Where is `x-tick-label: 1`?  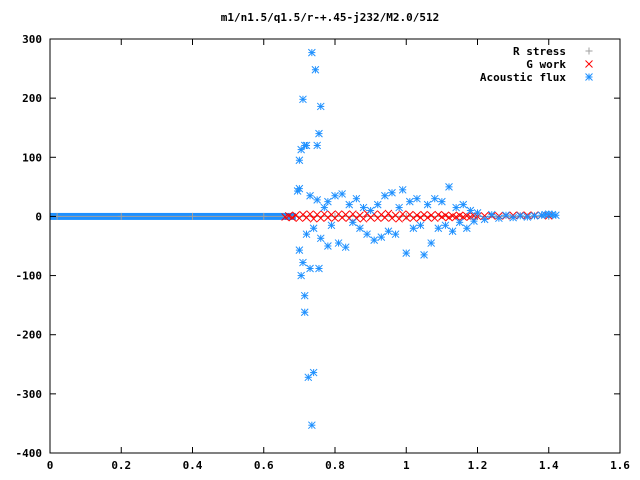
x-tick-label: 1 is located at coordinates (406, 465).